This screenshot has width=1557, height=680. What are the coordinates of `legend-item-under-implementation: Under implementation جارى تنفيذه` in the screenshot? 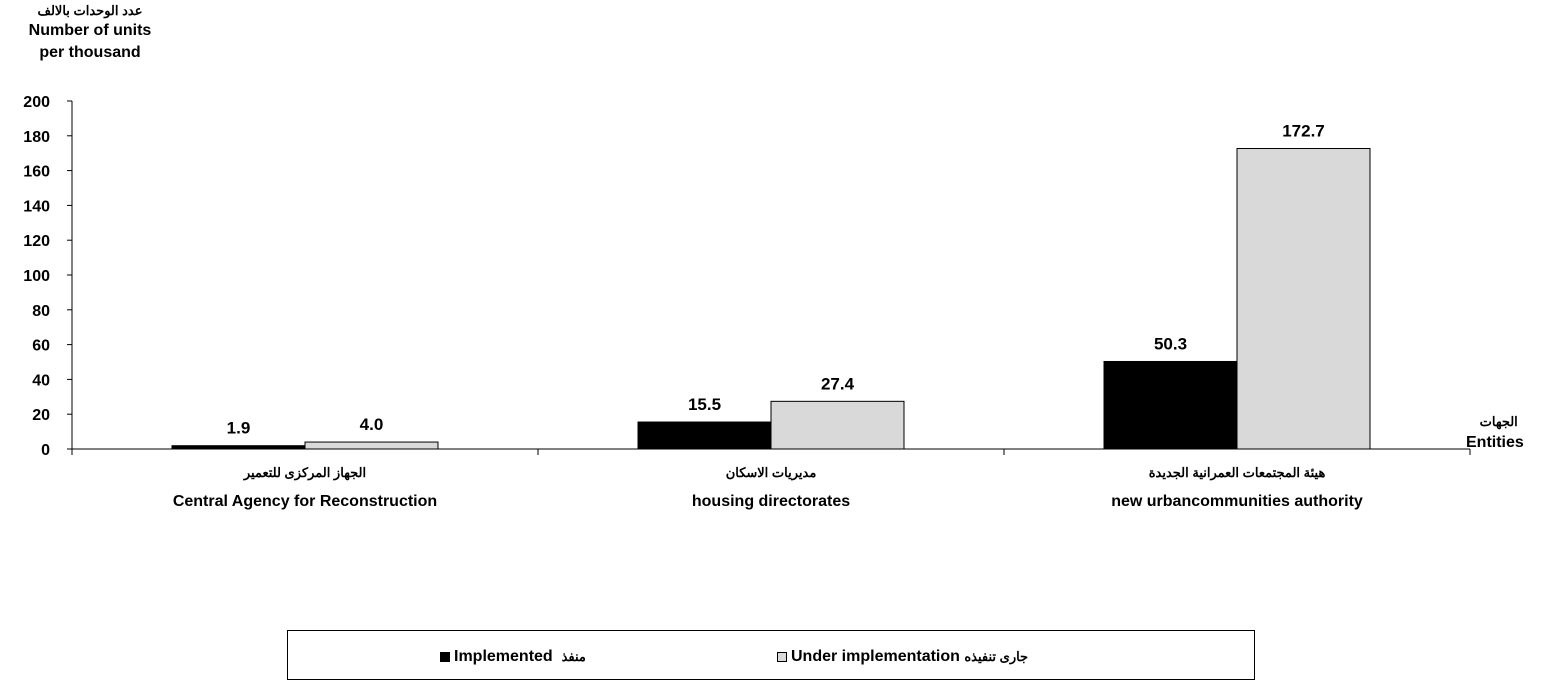 It's located at (900, 657).